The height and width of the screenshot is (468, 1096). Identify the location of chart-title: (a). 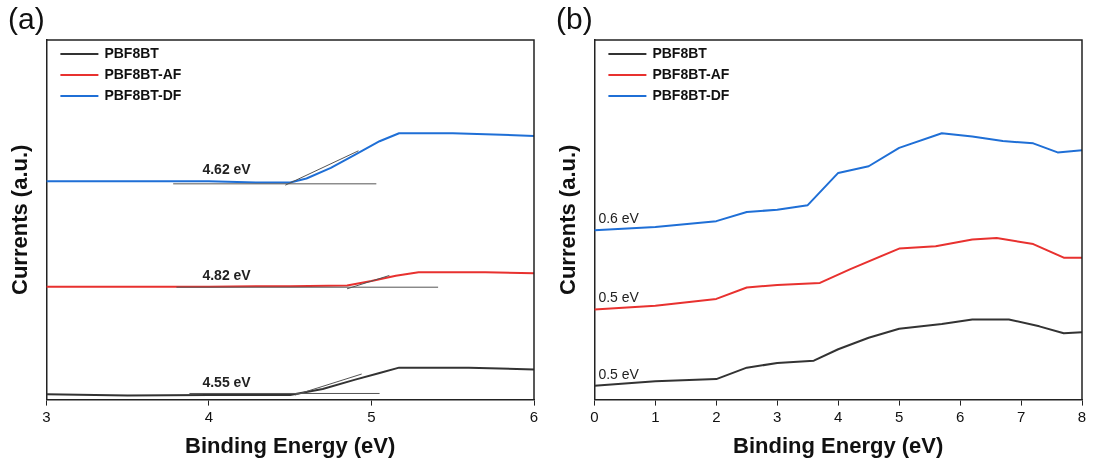
(26, 19).